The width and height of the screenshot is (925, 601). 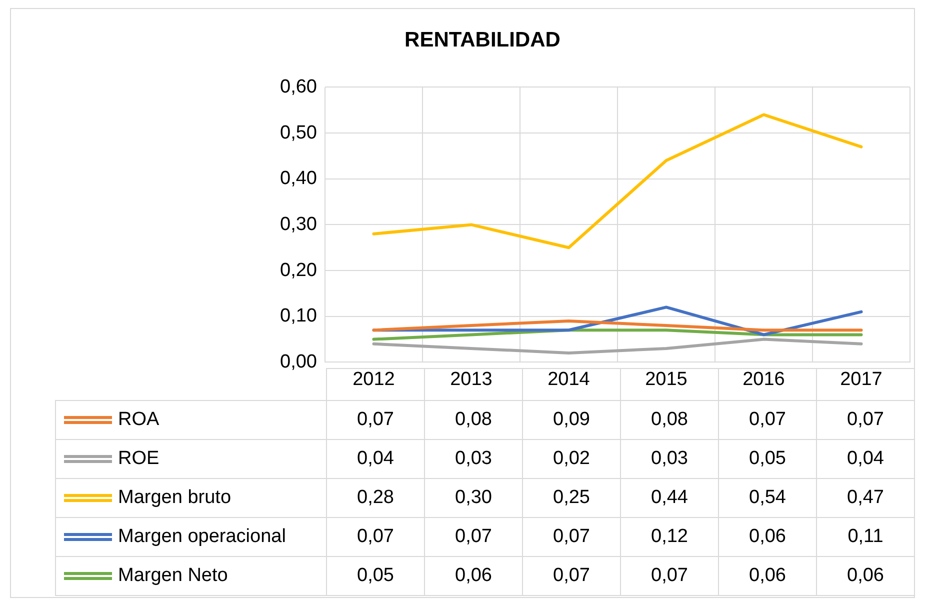 I want to click on legend-label: Margen operacional, so click(x=191, y=537).